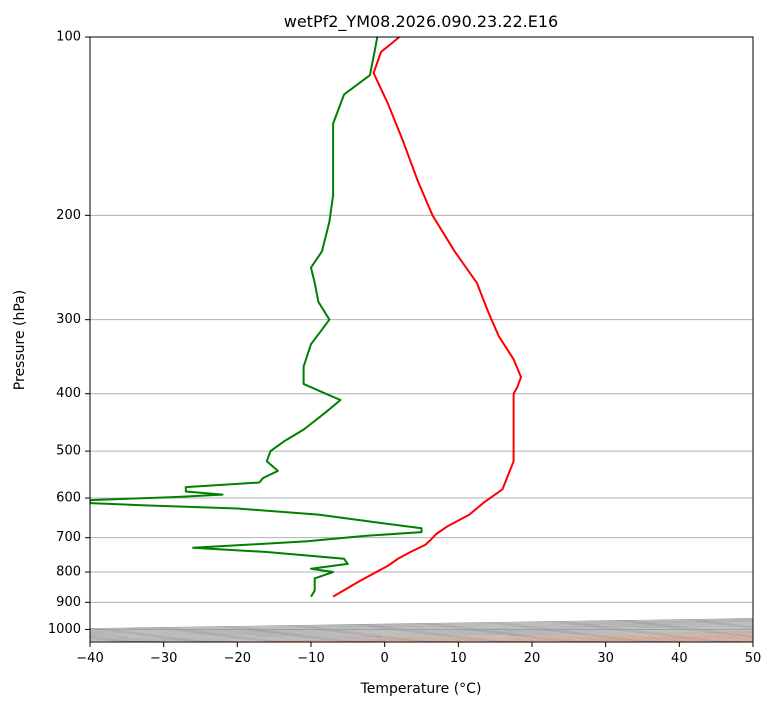 This screenshot has height=712, width=775. Describe the element at coordinates (310, 658) in the screenshot. I see `x-tick-label: −10` at that location.